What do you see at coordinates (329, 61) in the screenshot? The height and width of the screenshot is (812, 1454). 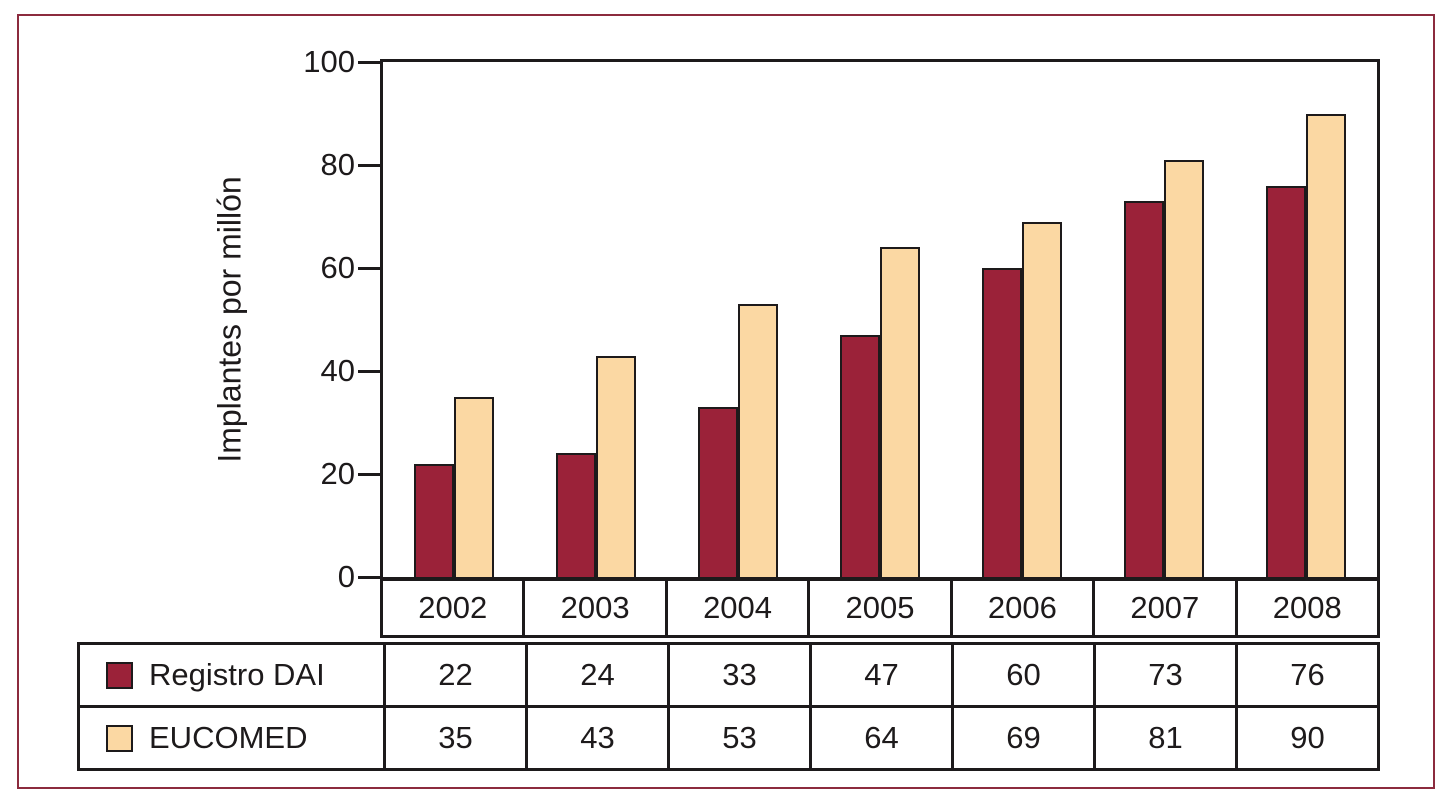 I see `y-tick-label-100: 100` at bounding box center [329, 61].